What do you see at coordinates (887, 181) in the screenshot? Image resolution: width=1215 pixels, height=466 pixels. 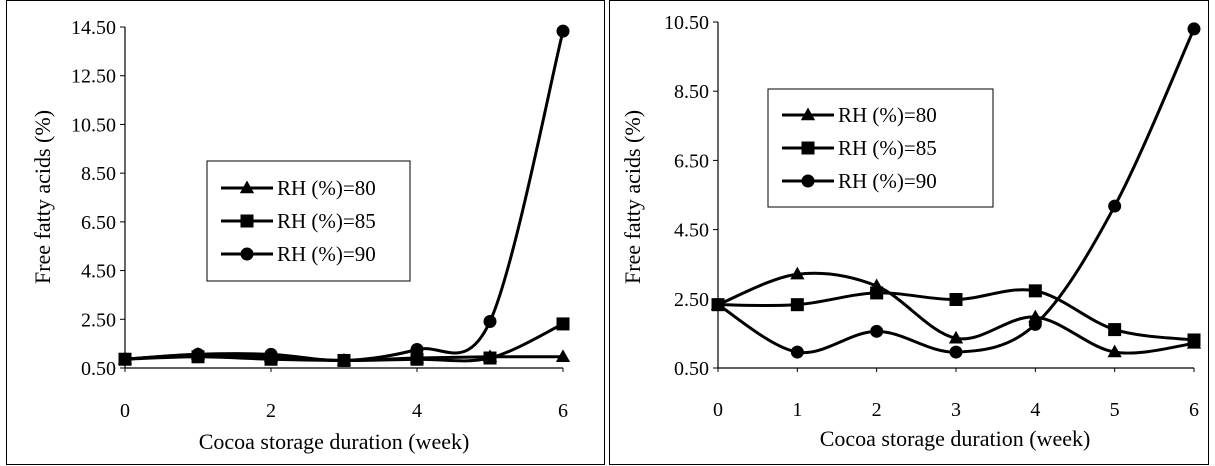 I see `right-legend-label: RH (%)=90` at bounding box center [887, 181].